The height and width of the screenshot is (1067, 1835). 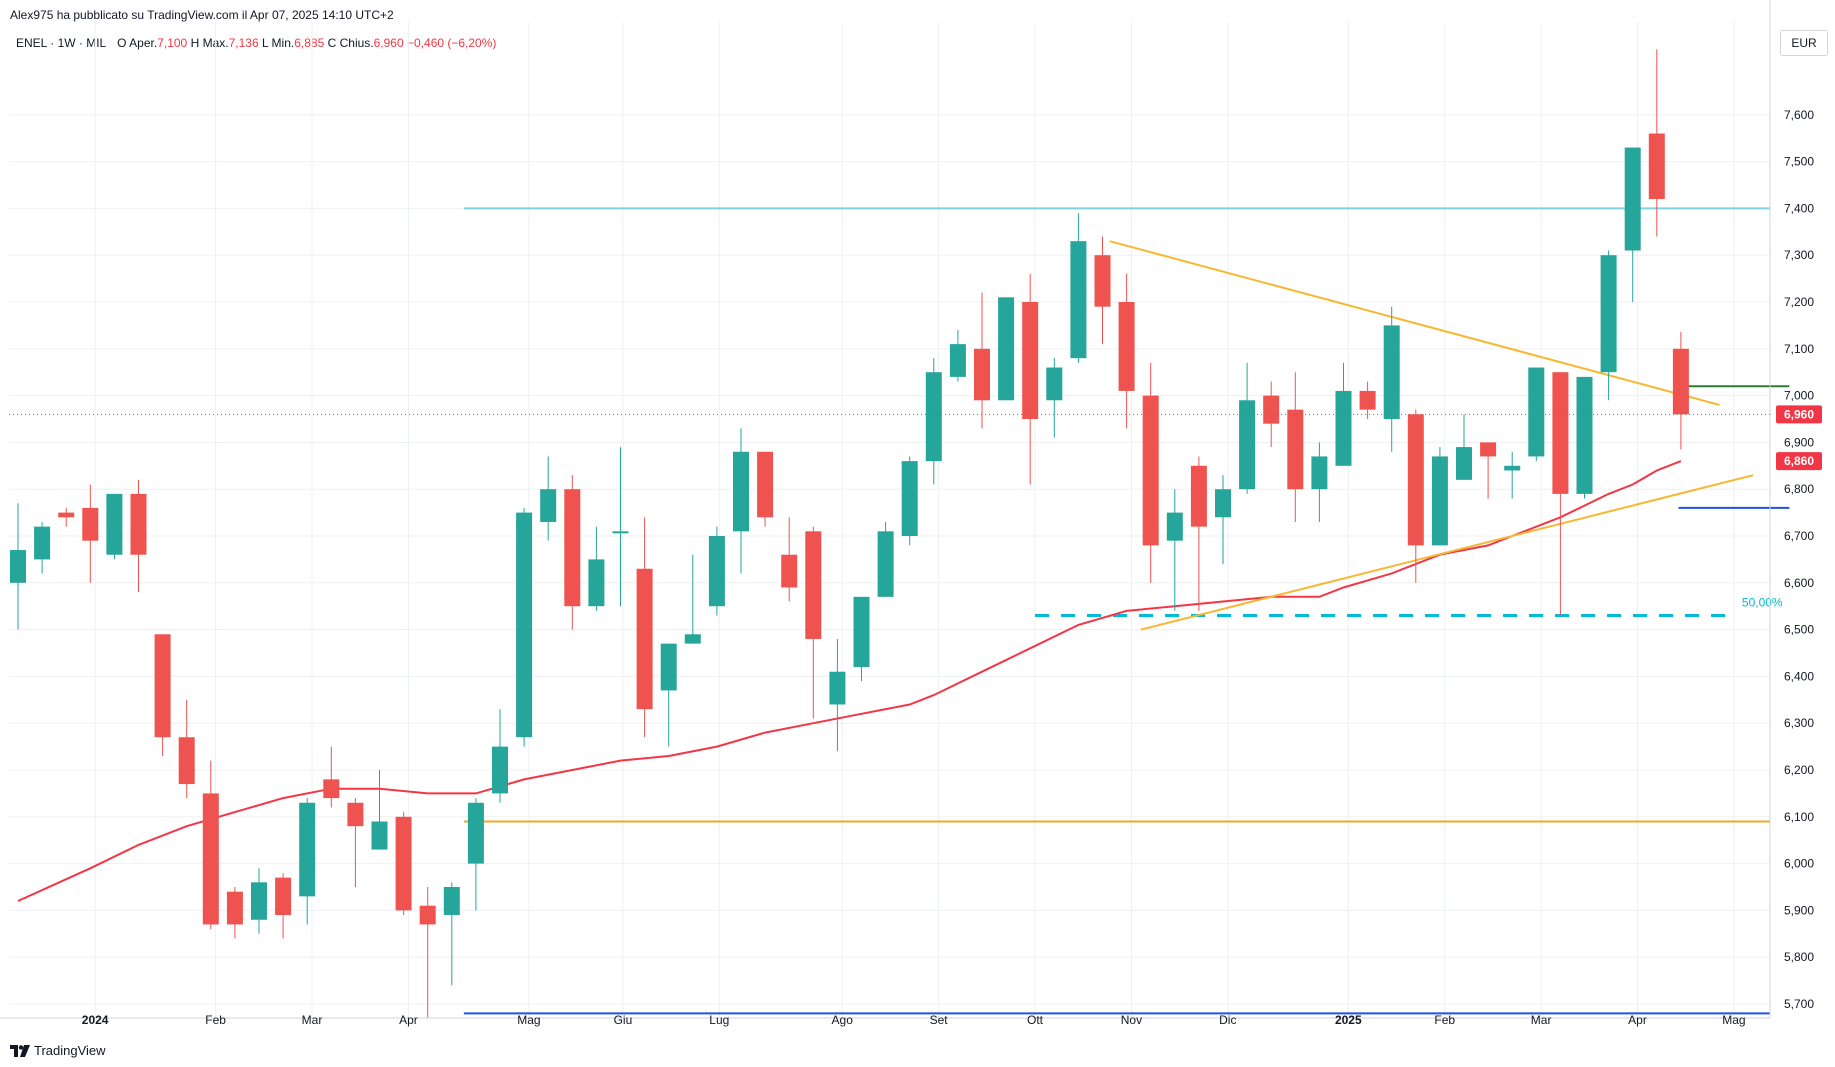 What do you see at coordinates (1799, 536) in the screenshot?
I see `y-tick-label: 6,700` at bounding box center [1799, 536].